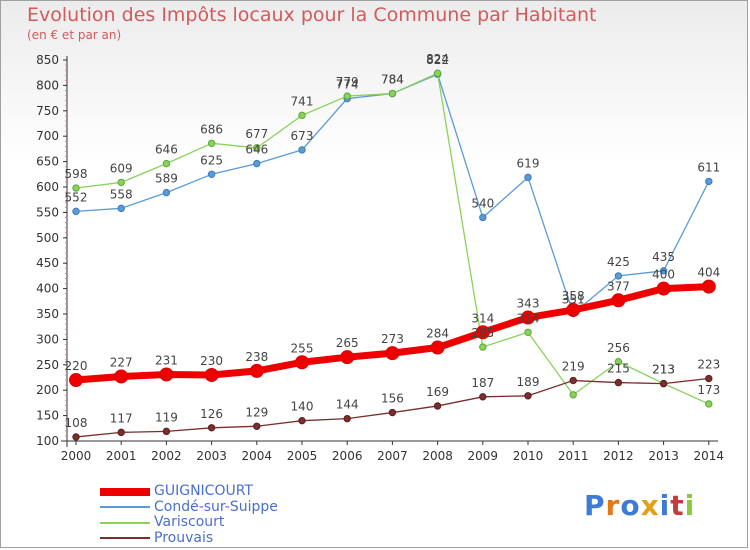 This screenshot has height=550, width=750. What do you see at coordinates (256, 134) in the screenshot?
I see `data-label: 677` at bounding box center [256, 134].